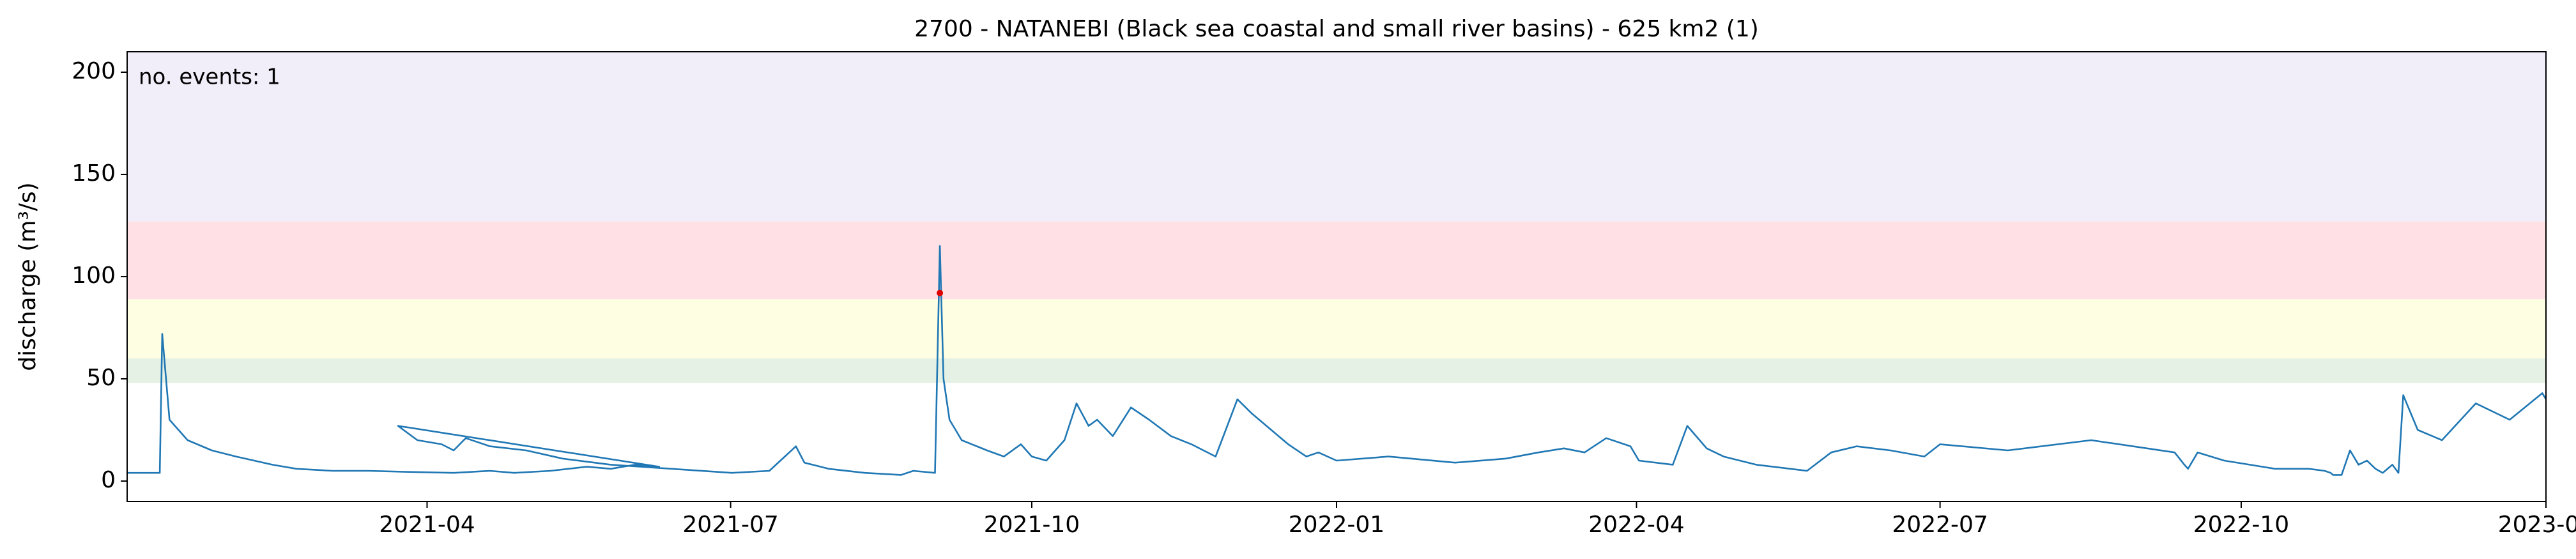  Describe the element at coordinates (94, 173) in the screenshot. I see `y-tick-label: 150` at that location.